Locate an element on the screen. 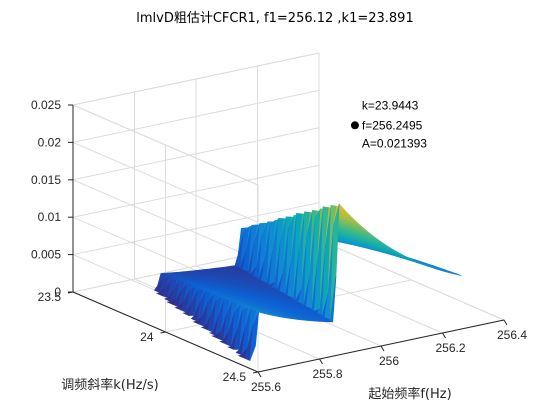 The image size is (560, 420). x-tick-label: 256.2 is located at coordinates (450, 348).